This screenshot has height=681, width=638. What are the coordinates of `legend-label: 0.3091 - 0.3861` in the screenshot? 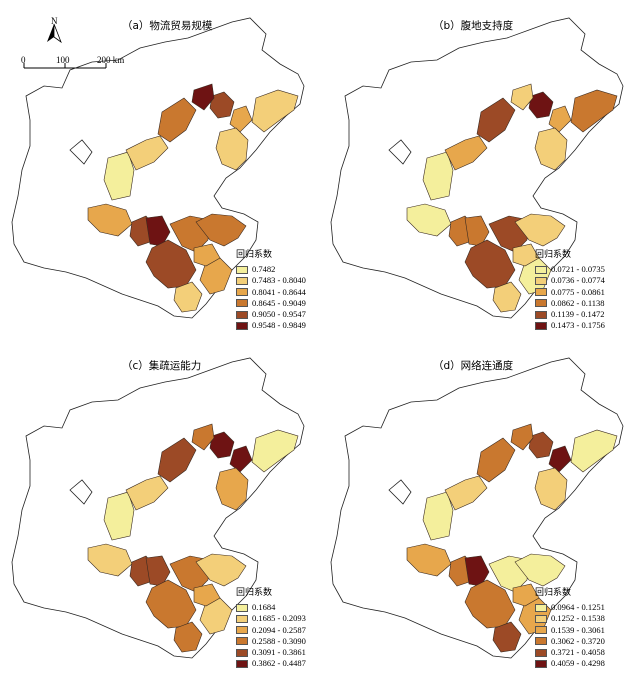 It's located at (279, 651).